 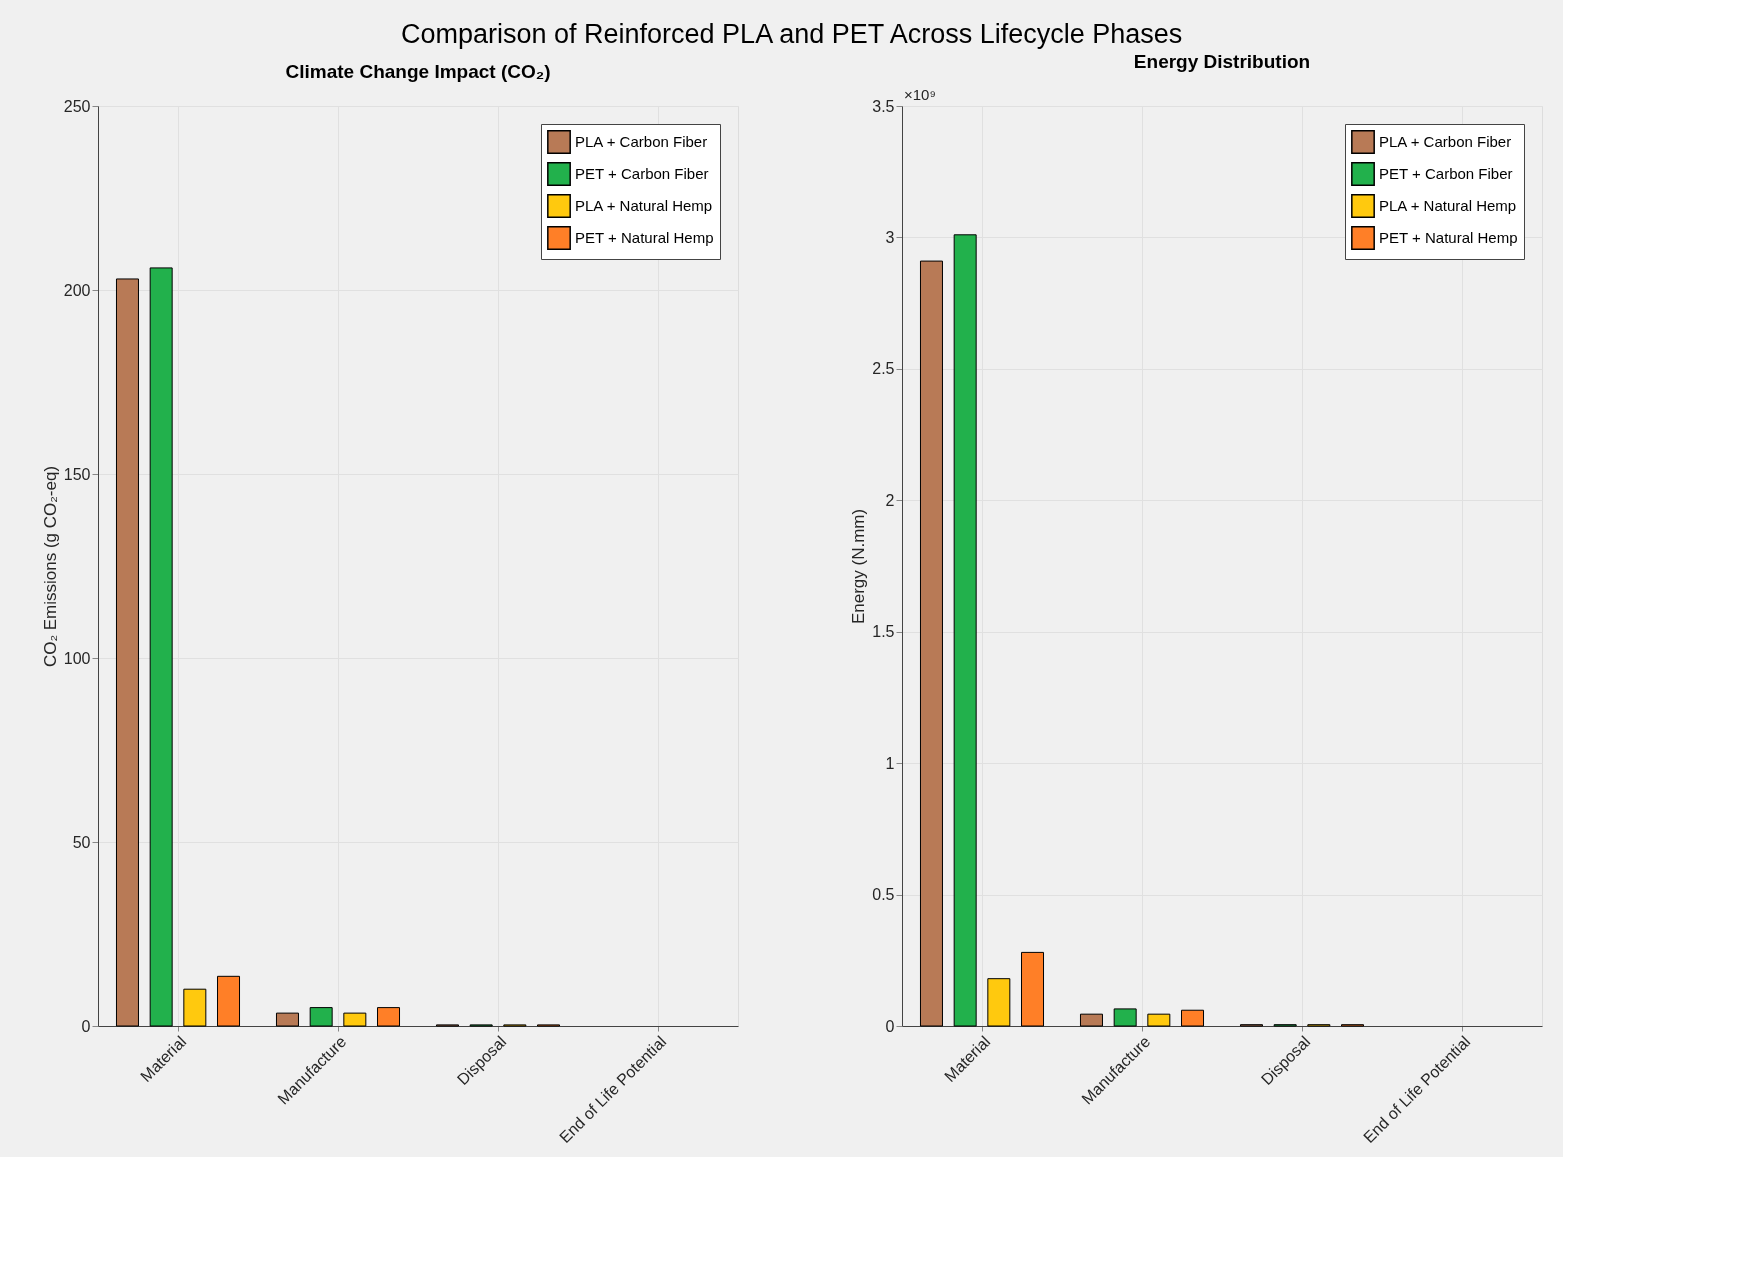 What do you see at coordinates (418, 71) in the screenshot?
I see `chart-title: Climate Change Impact (CO₂)` at bounding box center [418, 71].